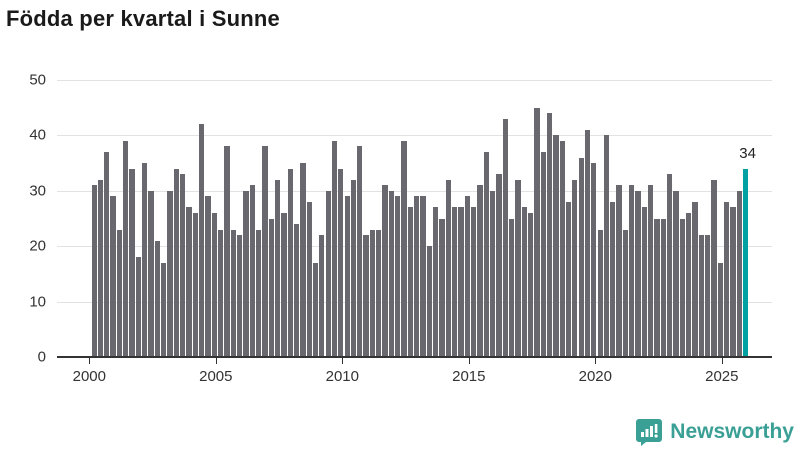 This screenshot has width=800, height=451. Describe the element at coordinates (745, 262) in the screenshot. I see `highlighted-bar` at that location.